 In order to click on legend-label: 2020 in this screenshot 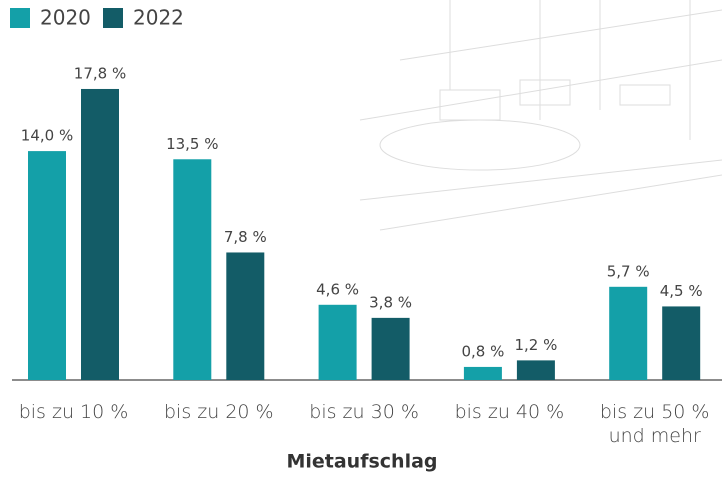, I will do `click(65, 18)`.